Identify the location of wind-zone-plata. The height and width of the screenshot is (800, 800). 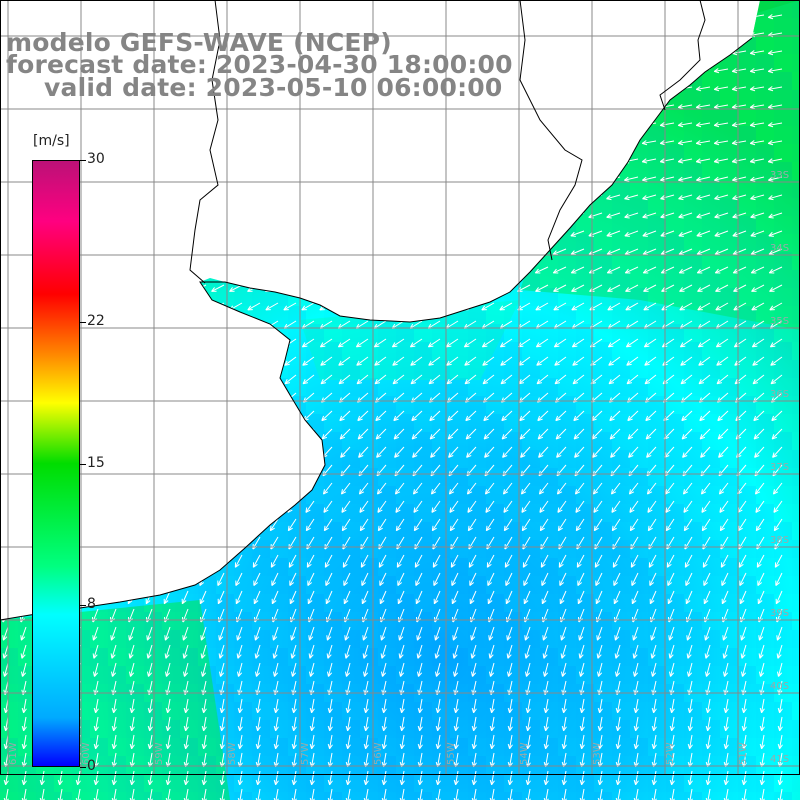
(410, 340).